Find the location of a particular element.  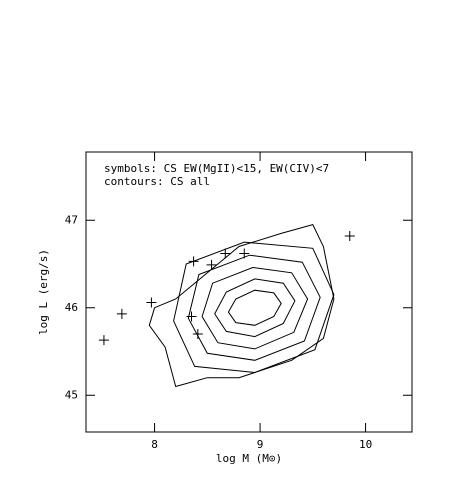

y-tick-label: 46 is located at coordinates (71, 307).